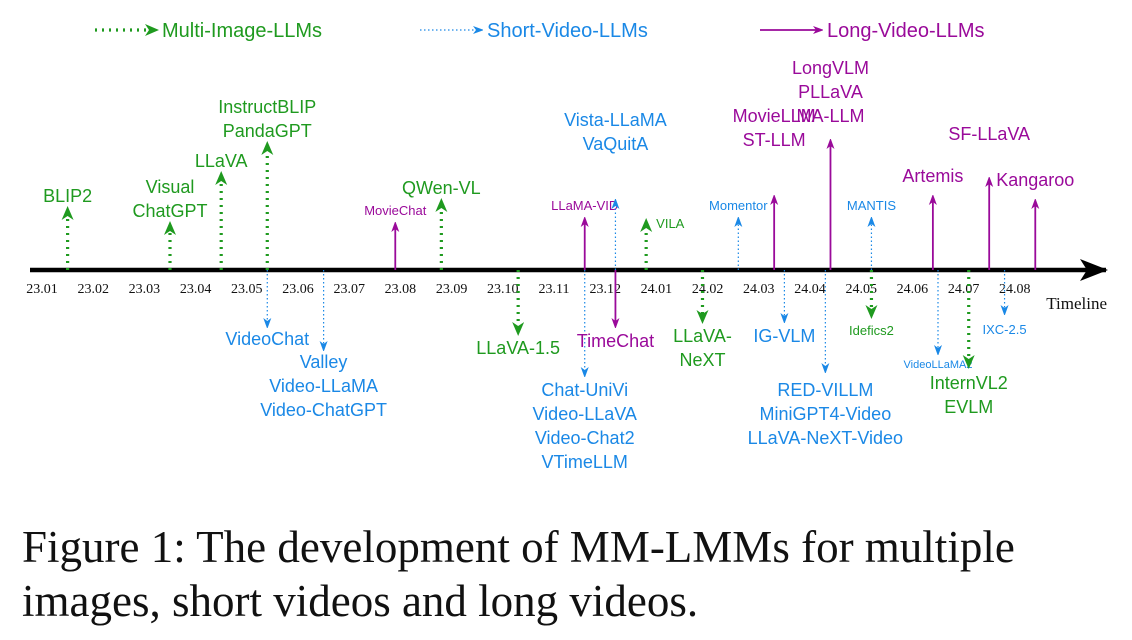  Describe the element at coordinates (1005, 329) in the screenshot. I see `model-label: IXC-2.5` at that location.